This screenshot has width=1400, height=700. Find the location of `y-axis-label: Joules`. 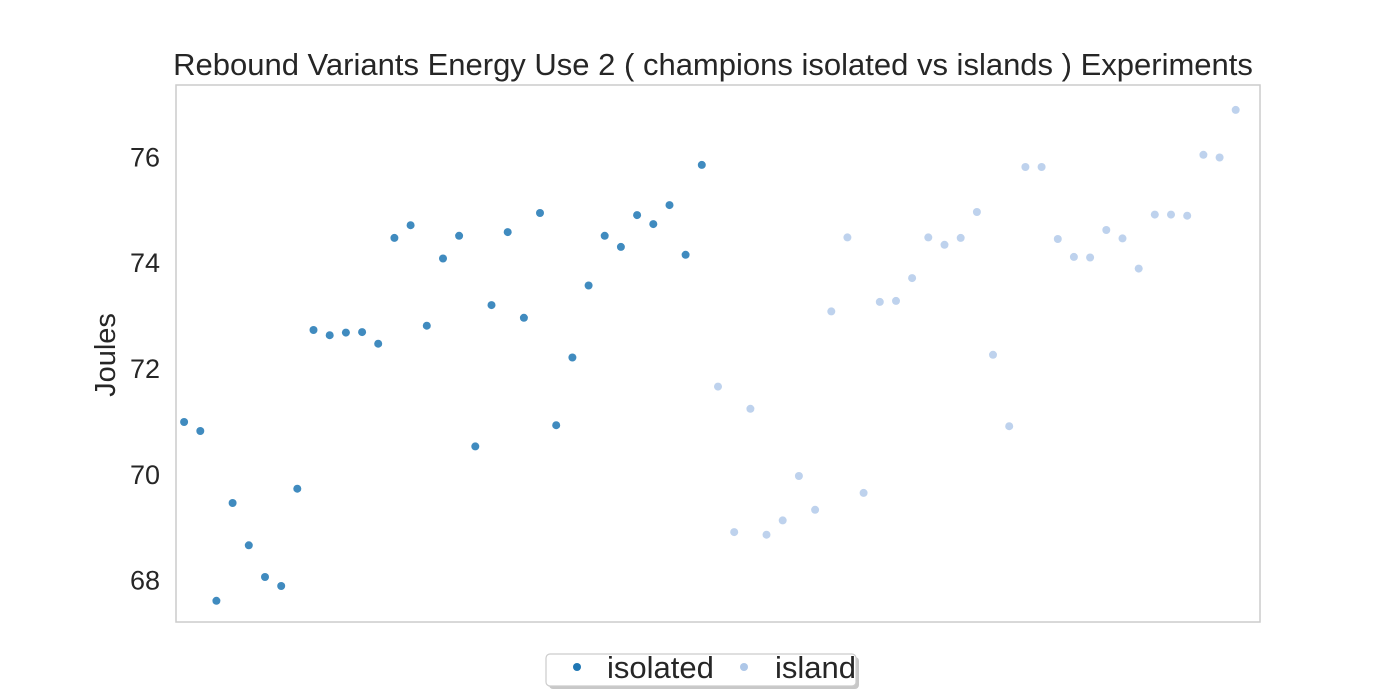

y-axis-label: Joules is located at coordinates (106, 355).